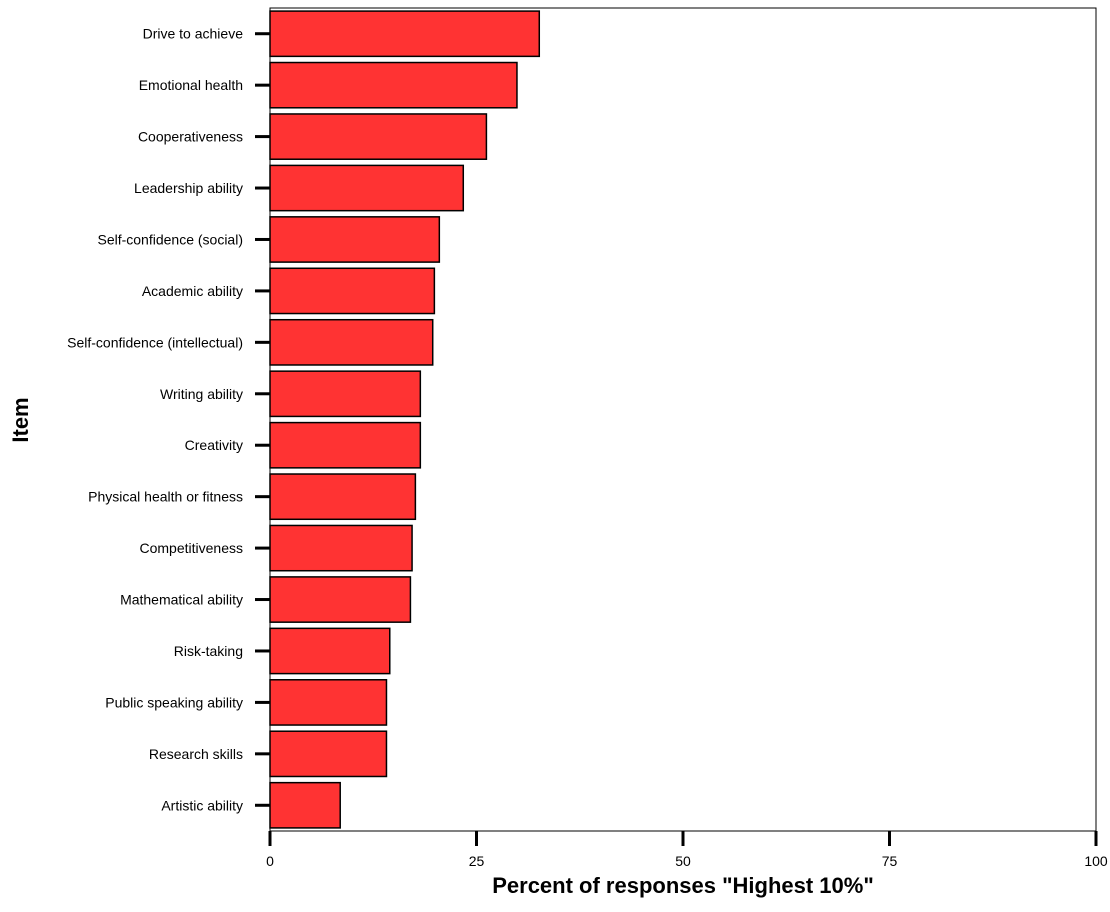 This screenshot has width=1110, height=912. I want to click on y-tick-label: Research skills, so click(196, 754).